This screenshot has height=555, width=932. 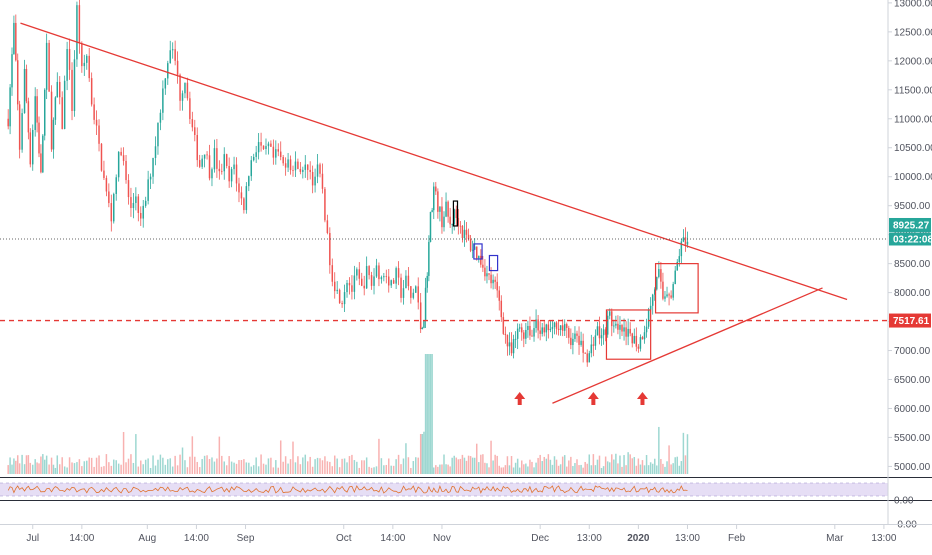 What do you see at coordinates (466, 489) in the screenshot?
I see `rsi-pane` at bounding box center [466, 489].